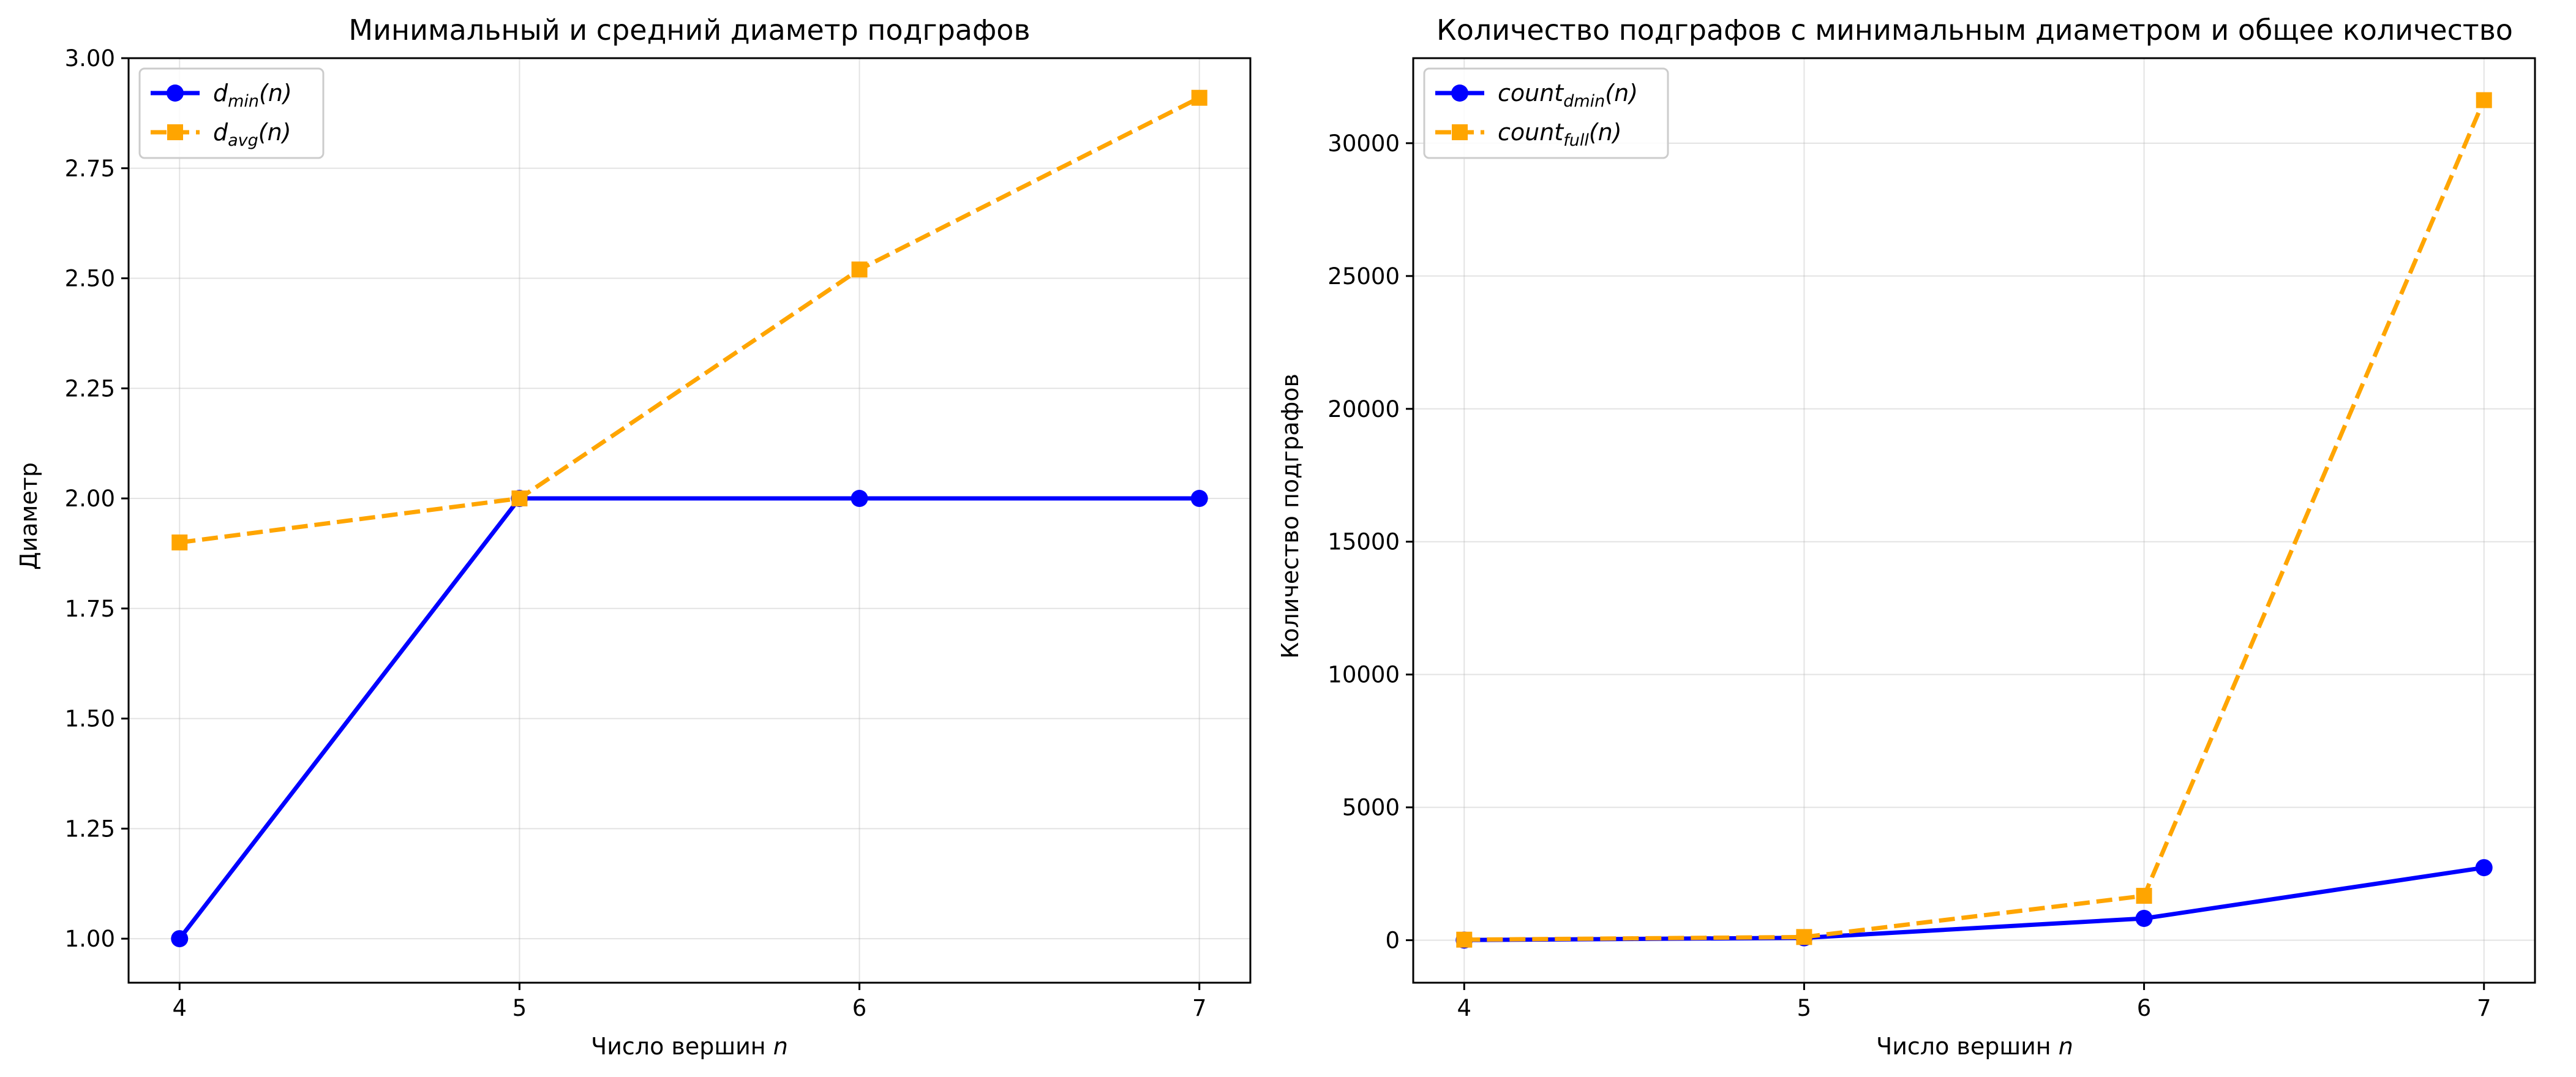 The image size is (2576, 1077). I want to click on y-tick-label: 30000, so click(1364, 143).